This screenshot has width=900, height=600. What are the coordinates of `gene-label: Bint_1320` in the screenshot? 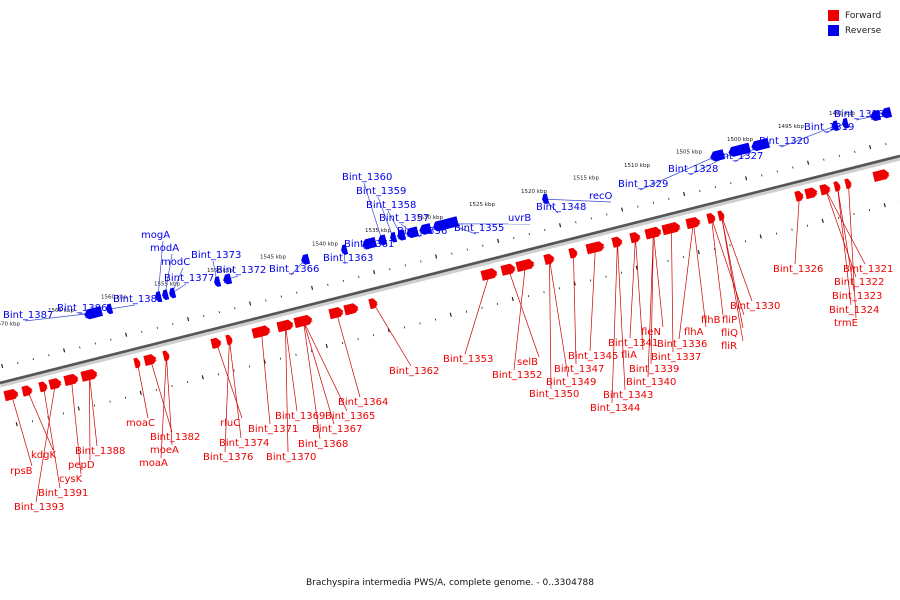 It's located at (784, 141).